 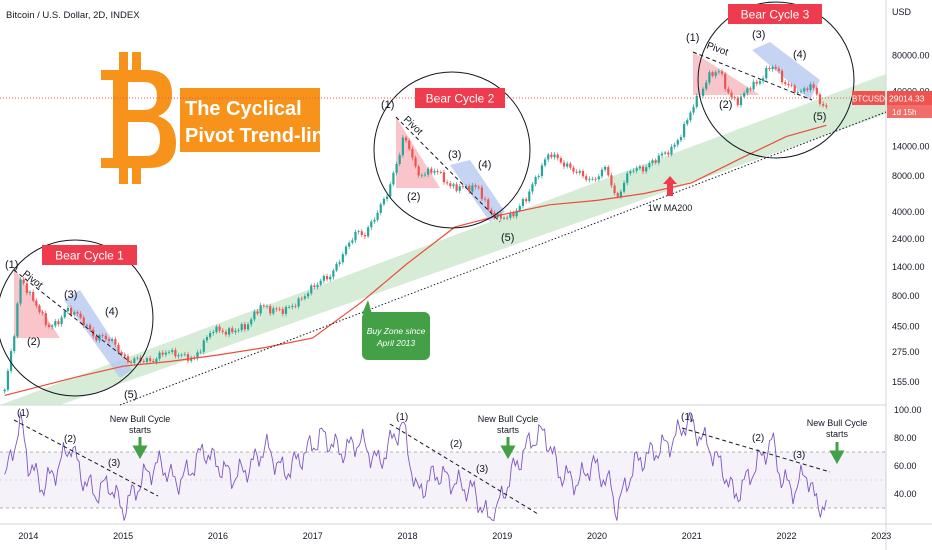 What do you see at coordinates (111, 312) in the screenshot?
I see `wave-label-c1-4: (4)` at bounding box center [111, 312].